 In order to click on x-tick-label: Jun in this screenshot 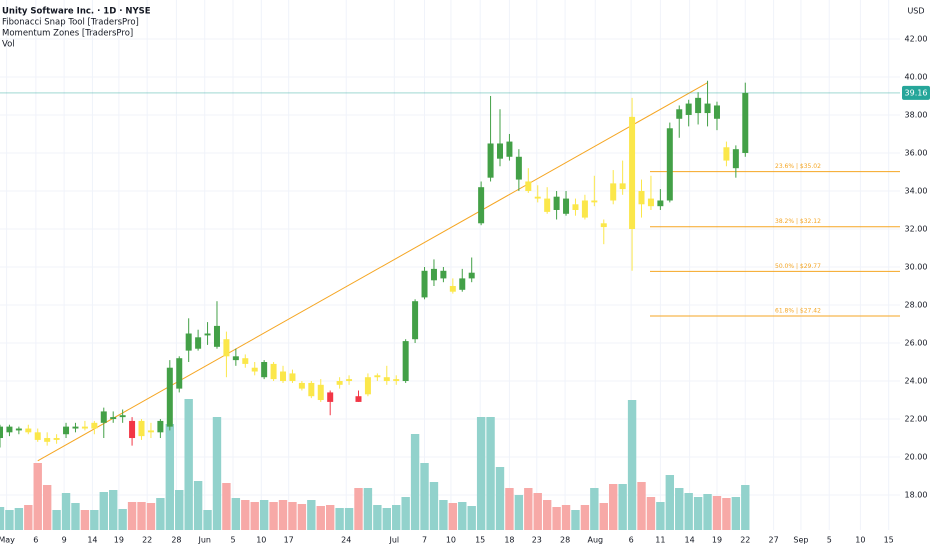, I will do `click(204, 540)`.